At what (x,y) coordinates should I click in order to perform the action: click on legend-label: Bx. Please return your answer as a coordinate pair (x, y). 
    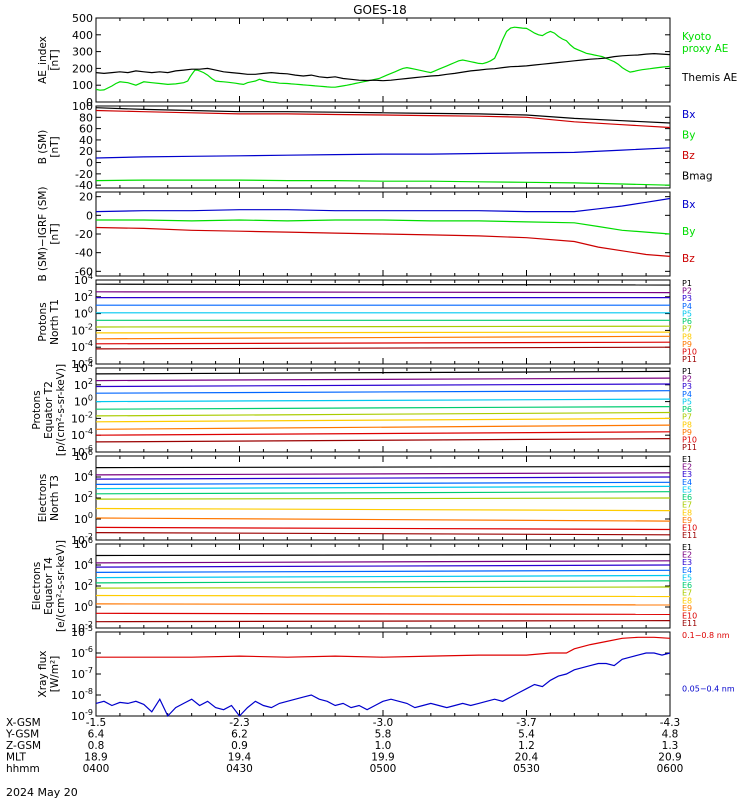
    Looking at the image, I should click on (688, 205).